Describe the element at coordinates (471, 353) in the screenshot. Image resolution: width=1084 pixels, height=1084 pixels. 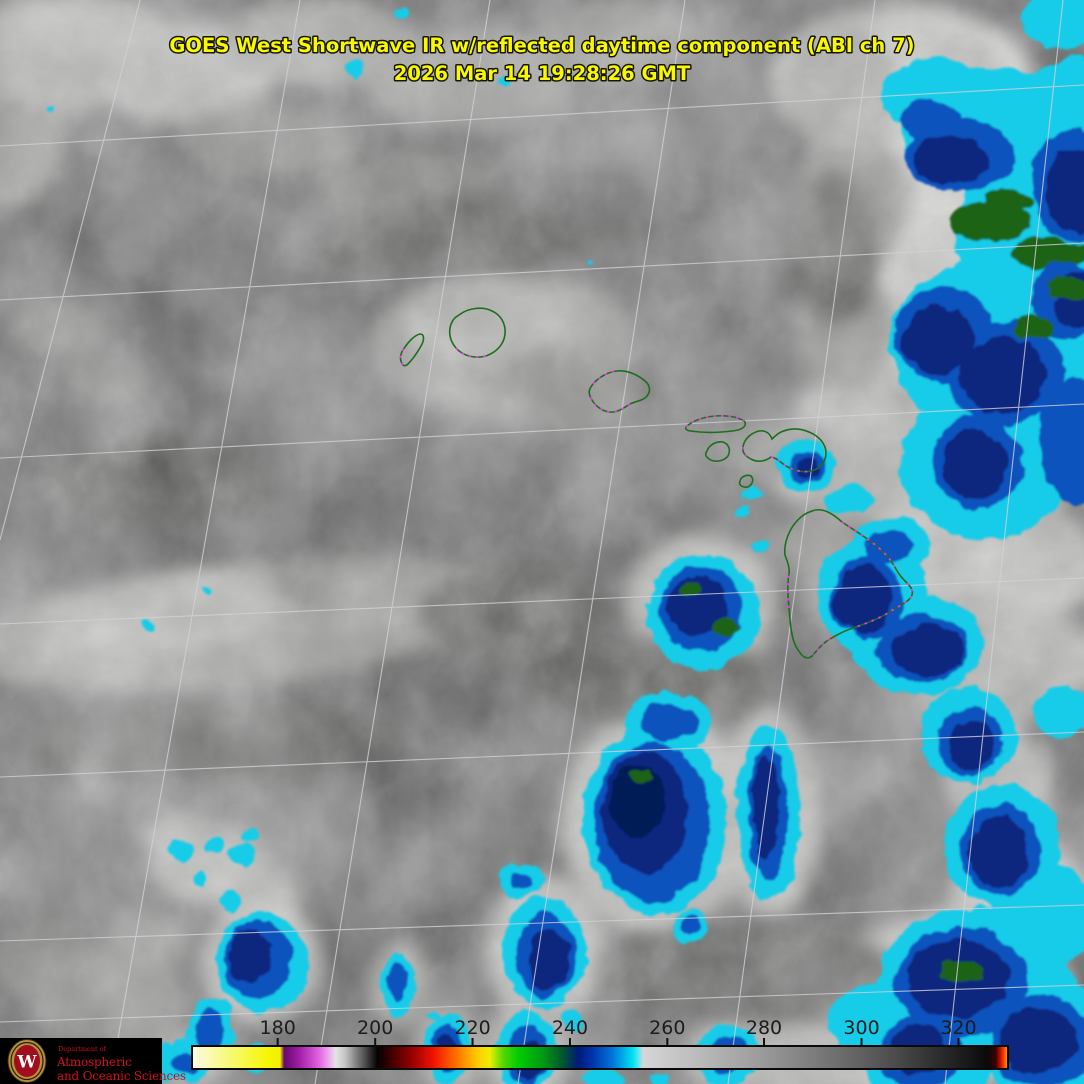
I see `kauai-boundary` at that location.